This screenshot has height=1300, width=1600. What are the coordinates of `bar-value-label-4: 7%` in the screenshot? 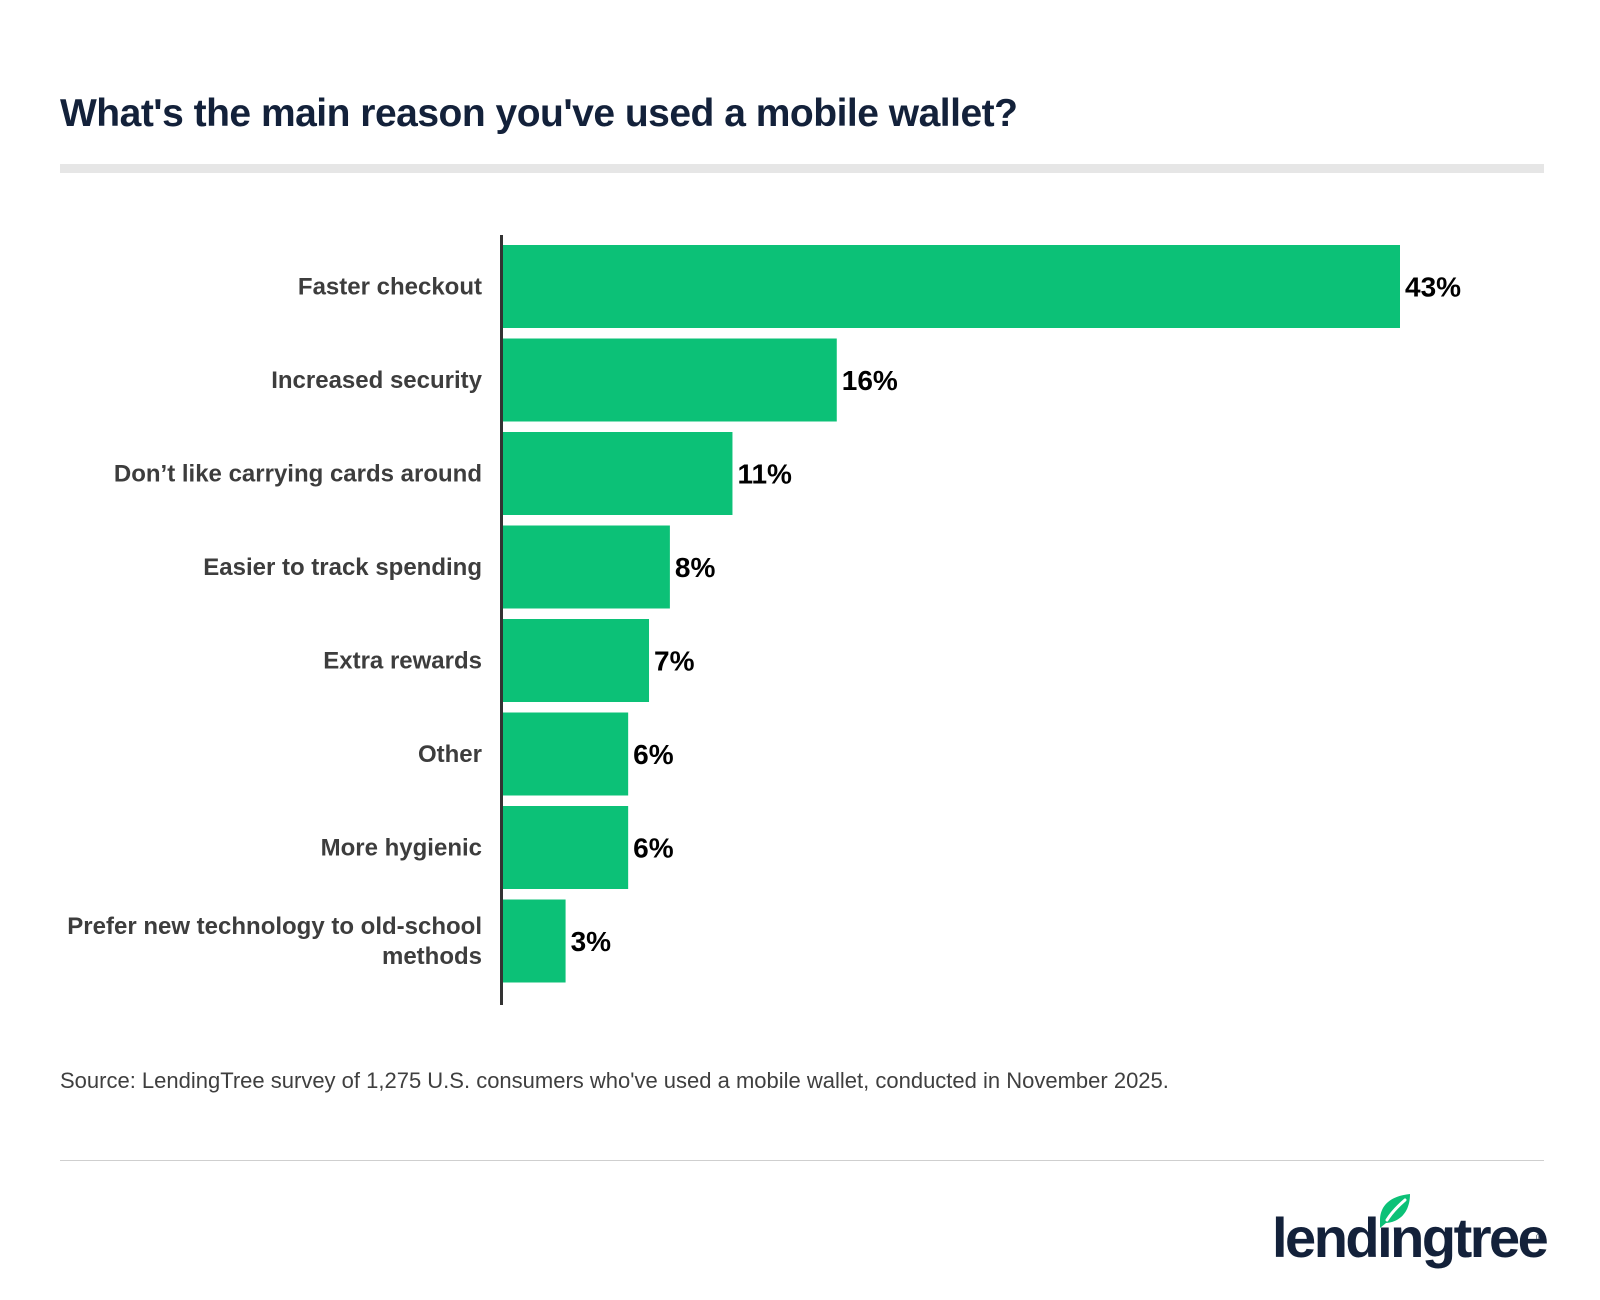 It's located at (674, 661).